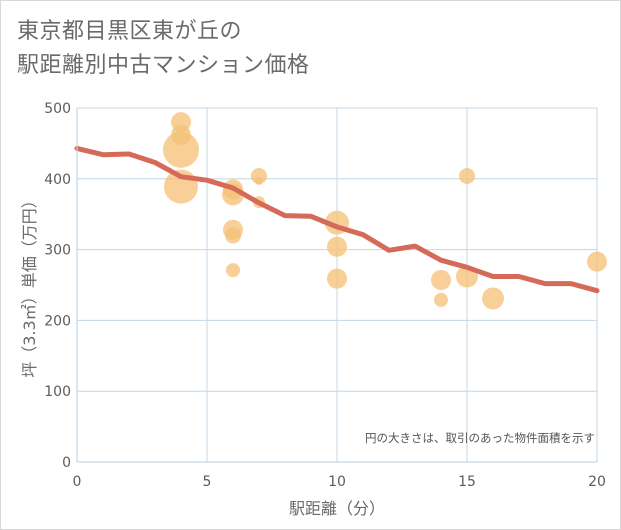  I want to click on y-tick-label: 200, so click(57, 321).